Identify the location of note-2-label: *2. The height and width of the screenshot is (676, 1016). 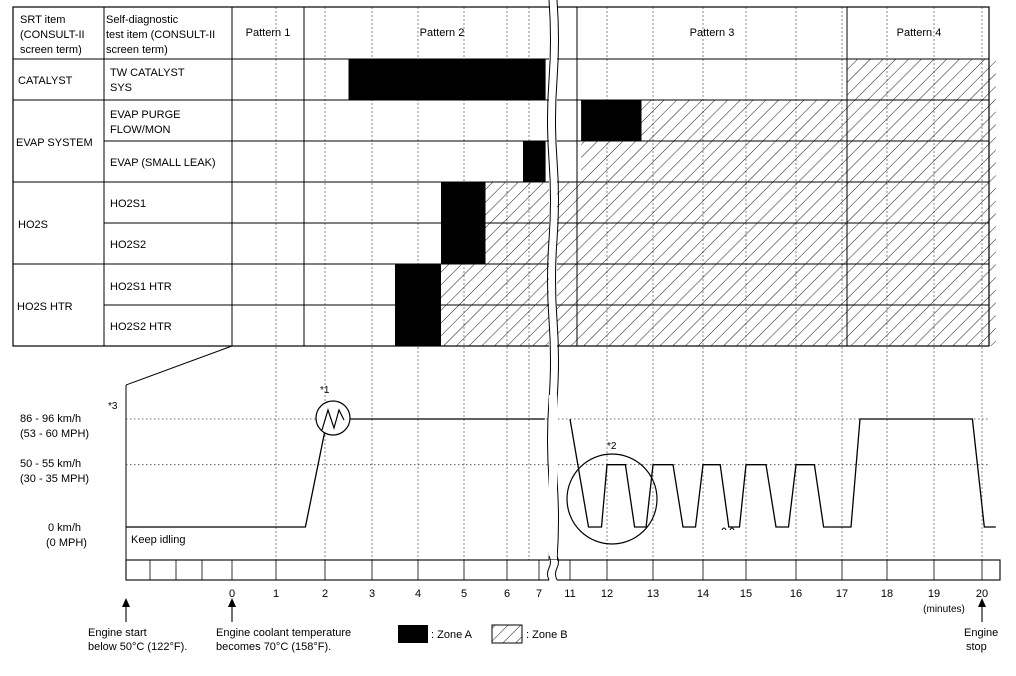
(612, 446).